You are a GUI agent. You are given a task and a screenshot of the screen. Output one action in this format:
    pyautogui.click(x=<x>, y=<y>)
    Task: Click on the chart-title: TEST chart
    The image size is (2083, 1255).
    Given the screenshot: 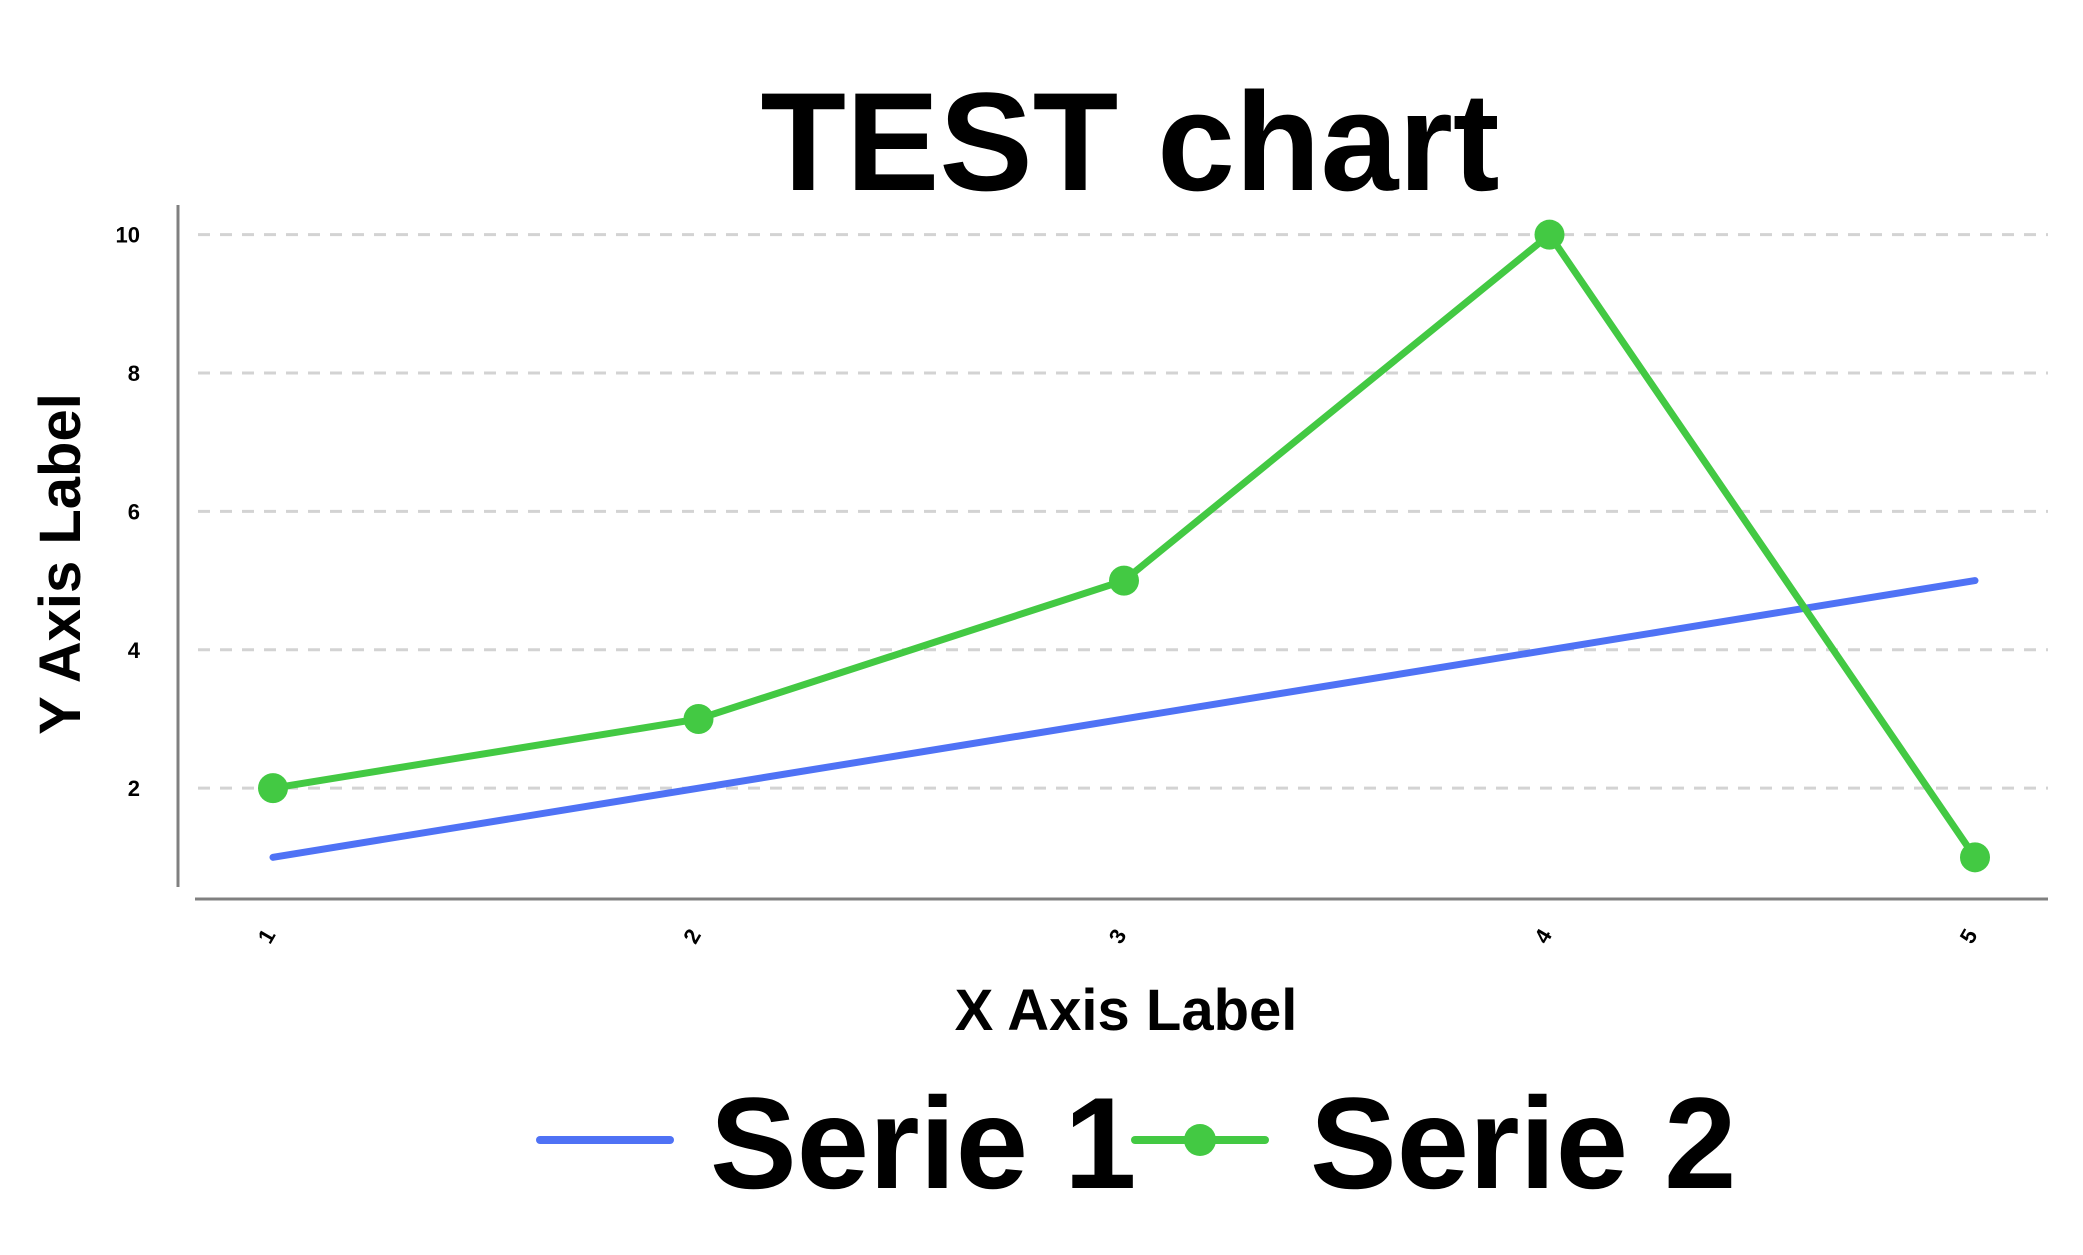 What is the action you would take?
    pyautogui.click(x=1129, y=141)
    